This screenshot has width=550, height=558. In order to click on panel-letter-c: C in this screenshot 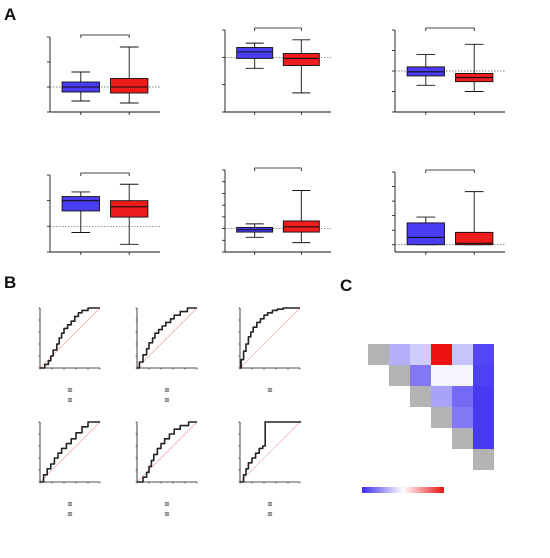, I will do `click(346, 285)`.